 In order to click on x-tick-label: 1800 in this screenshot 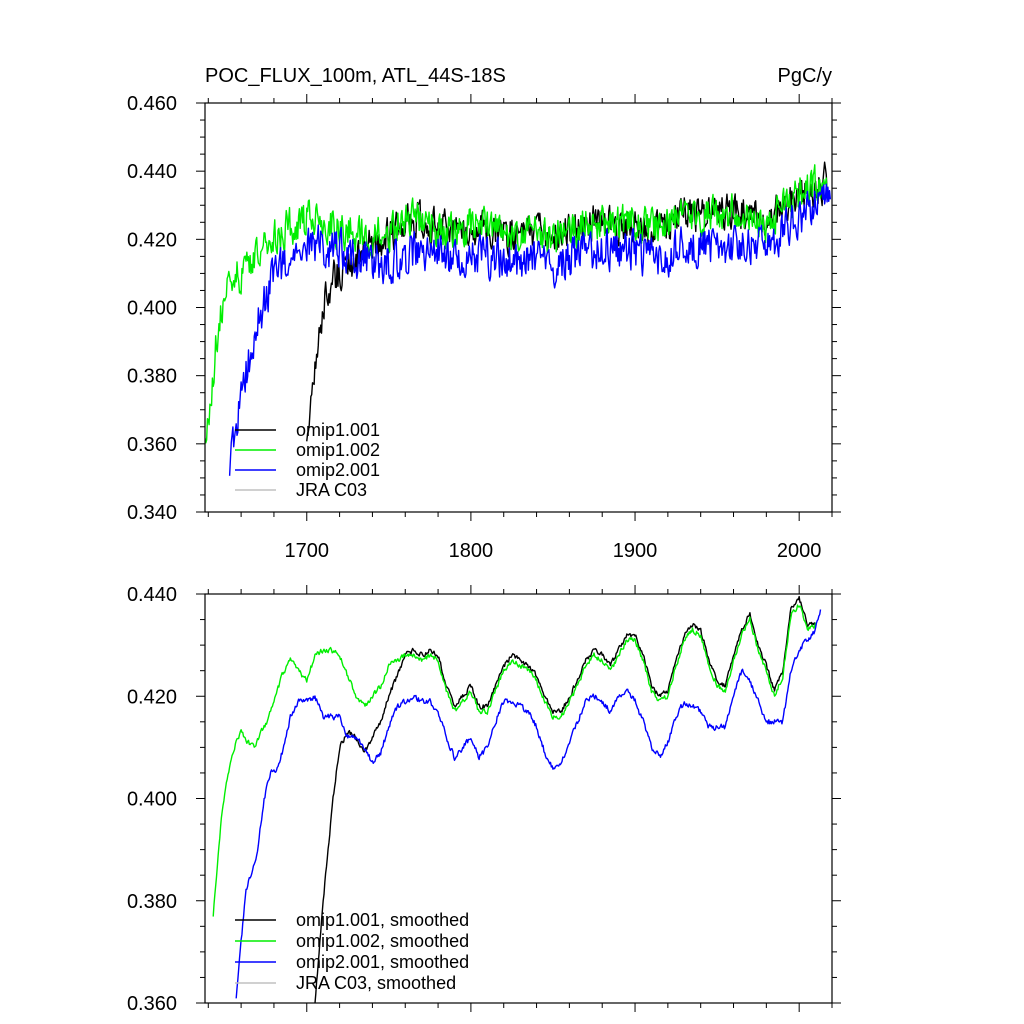, I will do `click(471, 551)`.